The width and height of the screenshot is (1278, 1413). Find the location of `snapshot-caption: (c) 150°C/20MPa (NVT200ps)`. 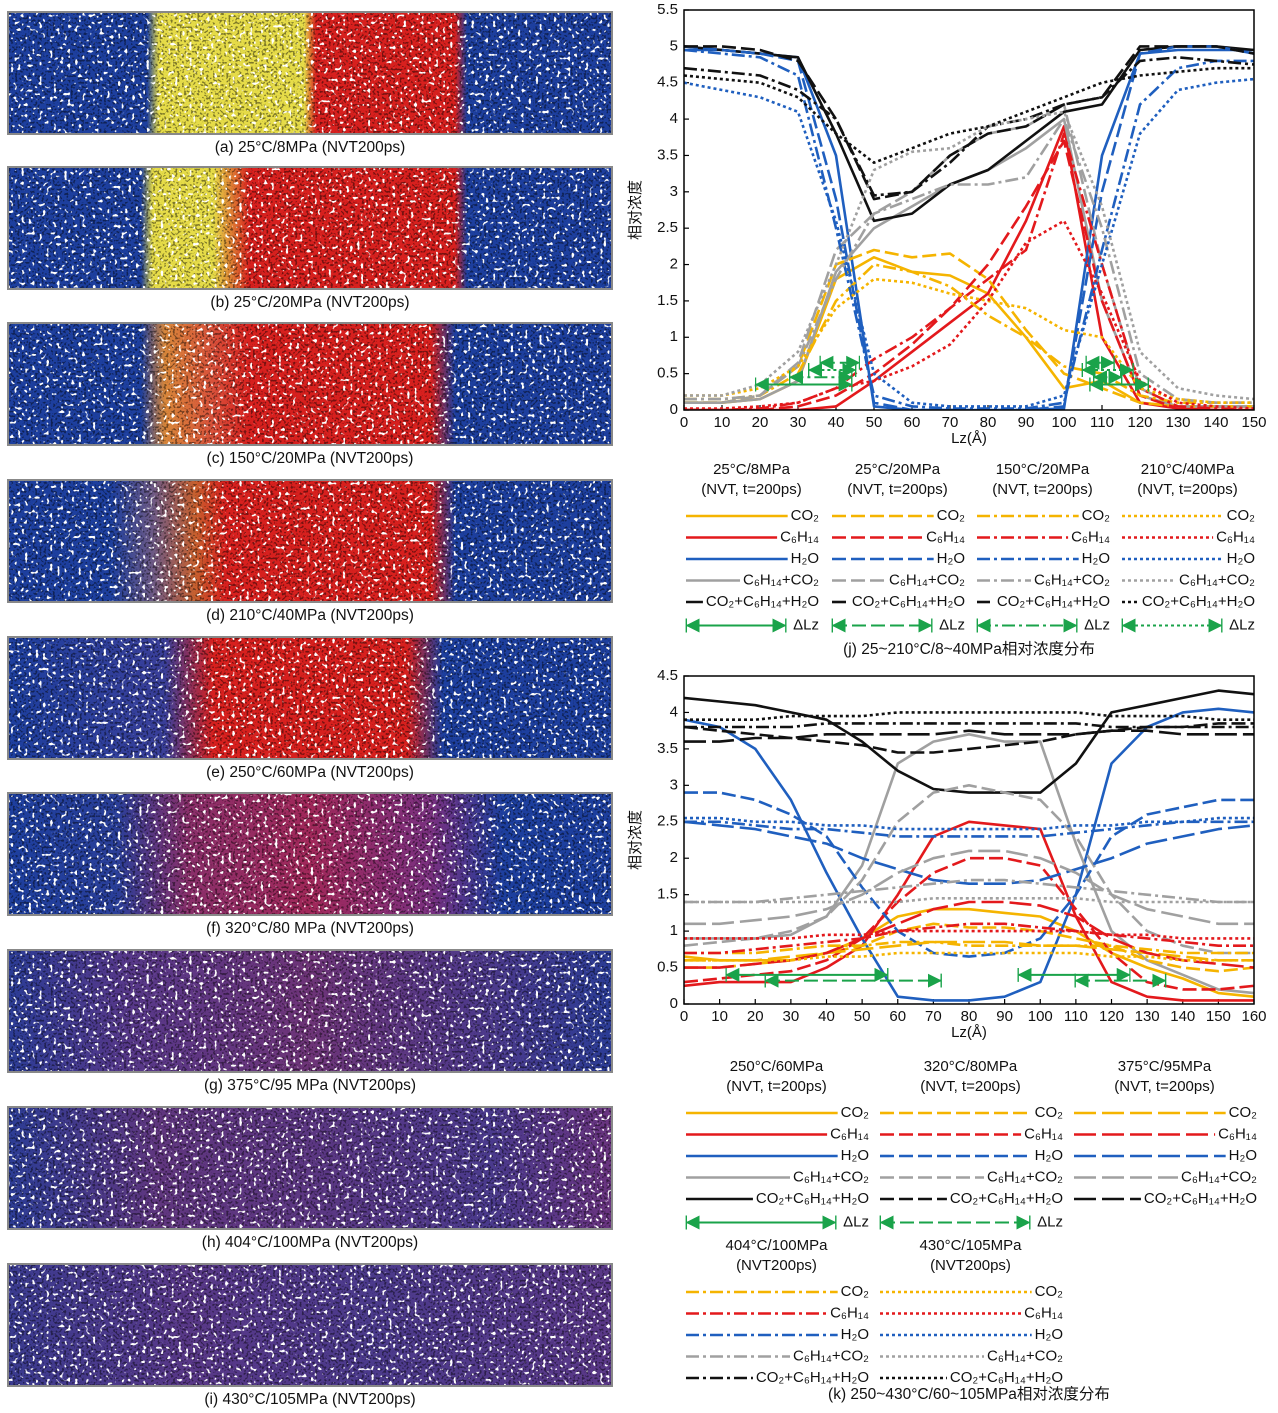

snapshot-caption: (c) 150°C/20MPa (NVT200ps) is located at coordinates (310, 458).